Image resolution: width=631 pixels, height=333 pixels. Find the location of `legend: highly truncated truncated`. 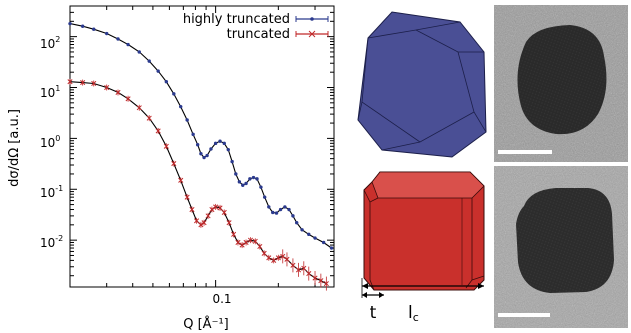

legend: highly truncated truncated is located at coordinates (256, 27).